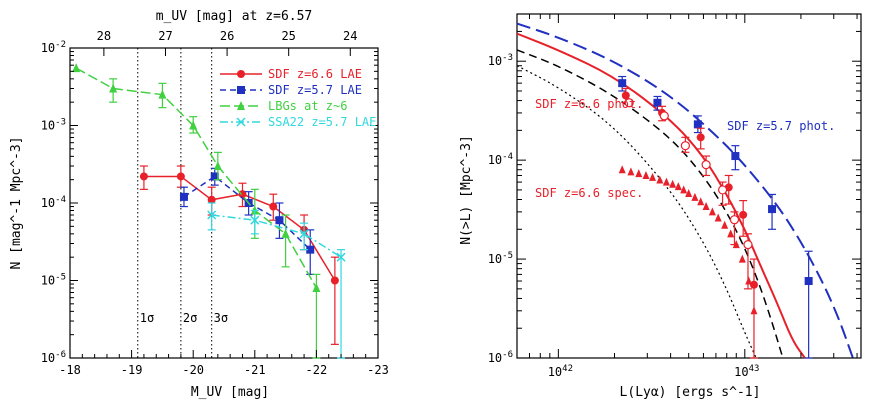 The height and width of the screenshot is (409, 869). Describe the element at coordinates (132, 370) in the screenshot. I see `left-x-tick-label: -19` at that location.